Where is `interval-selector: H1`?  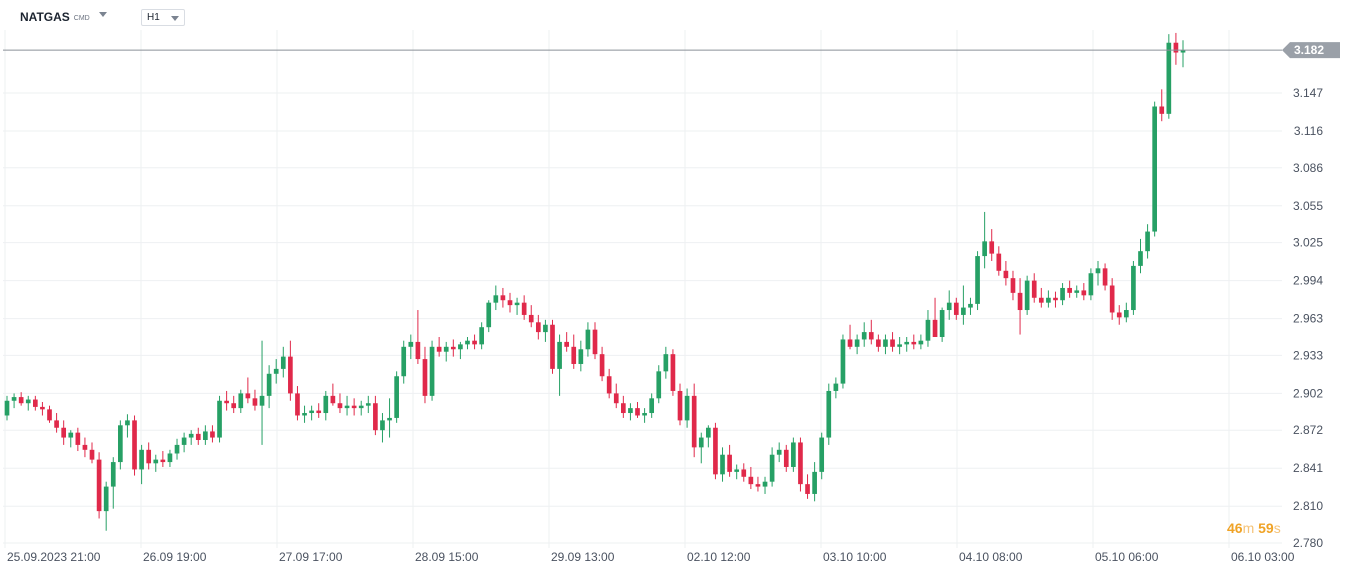
interval-selector: H1 is located at coordinates (163, 17).